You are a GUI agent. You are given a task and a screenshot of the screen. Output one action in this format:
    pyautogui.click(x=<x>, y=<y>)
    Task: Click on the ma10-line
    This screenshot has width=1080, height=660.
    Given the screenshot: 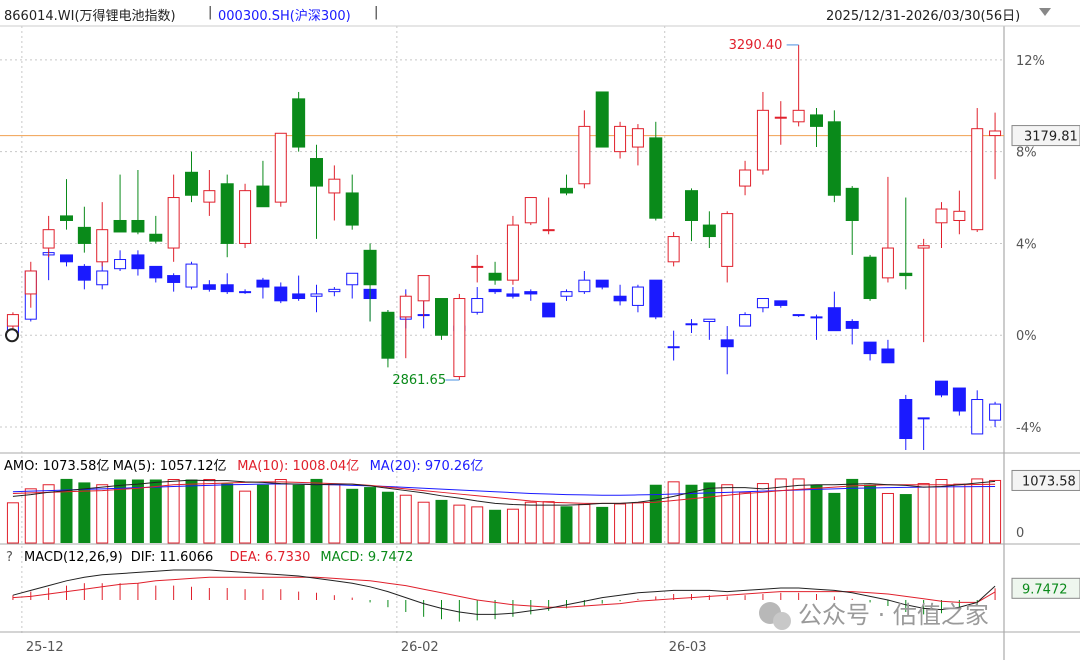 What is the action you would take?
    pyautogui.click(x=504, y=492)
    